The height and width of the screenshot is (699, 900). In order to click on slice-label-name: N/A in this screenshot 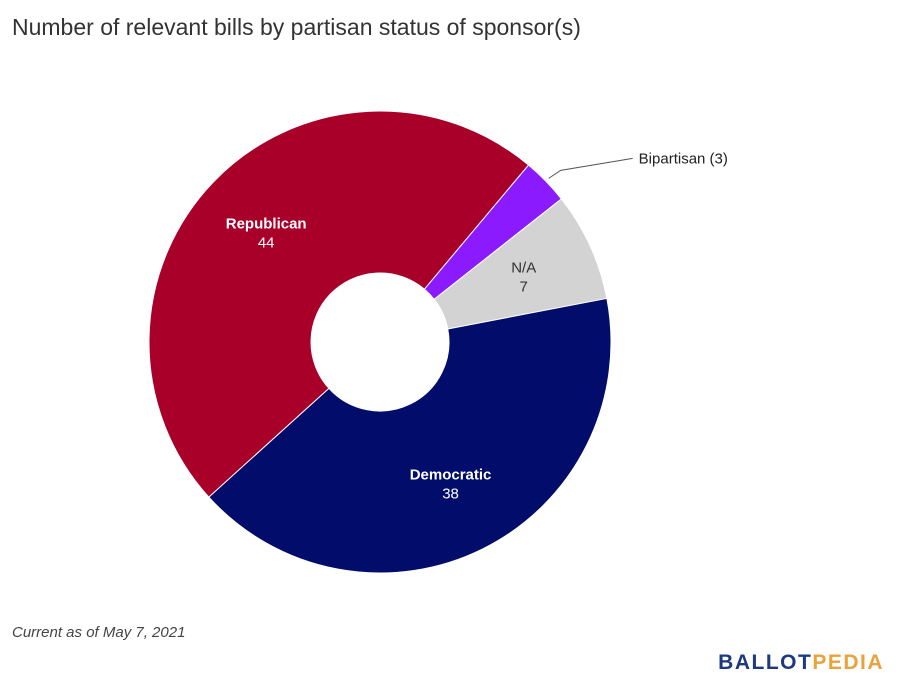, I will do `click(523, 267)`.